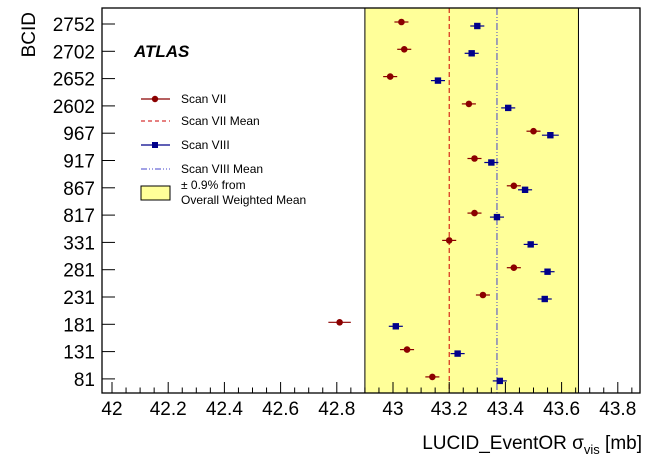 The height and width of the screenshot is (457, 648). What do you see at coordinates (74, 107) in the screenshot?
I see `y-tick-label: 2602` at bounding box center [74, 107].